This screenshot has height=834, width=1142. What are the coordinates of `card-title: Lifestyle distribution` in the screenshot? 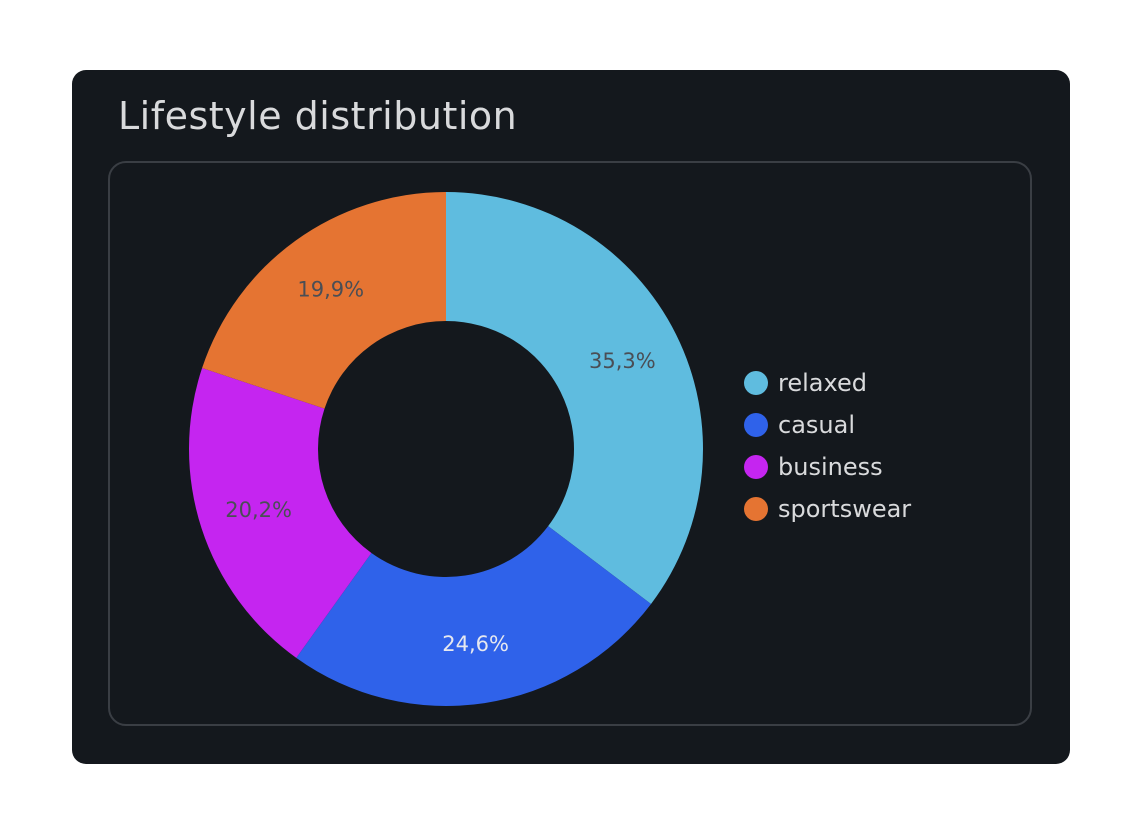 It's located at (318, 116).